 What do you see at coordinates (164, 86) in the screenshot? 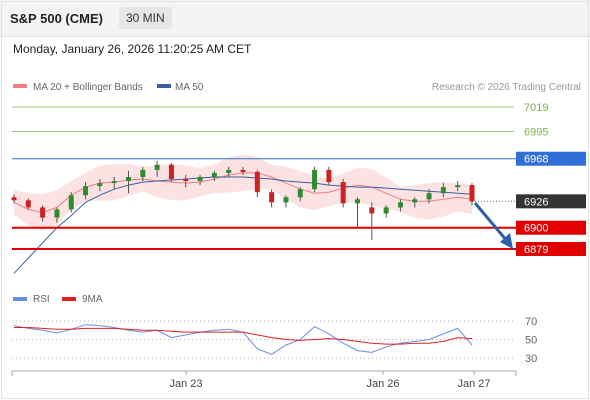
I see `ma50-legend-swatch` at bounding box center [164, 86].